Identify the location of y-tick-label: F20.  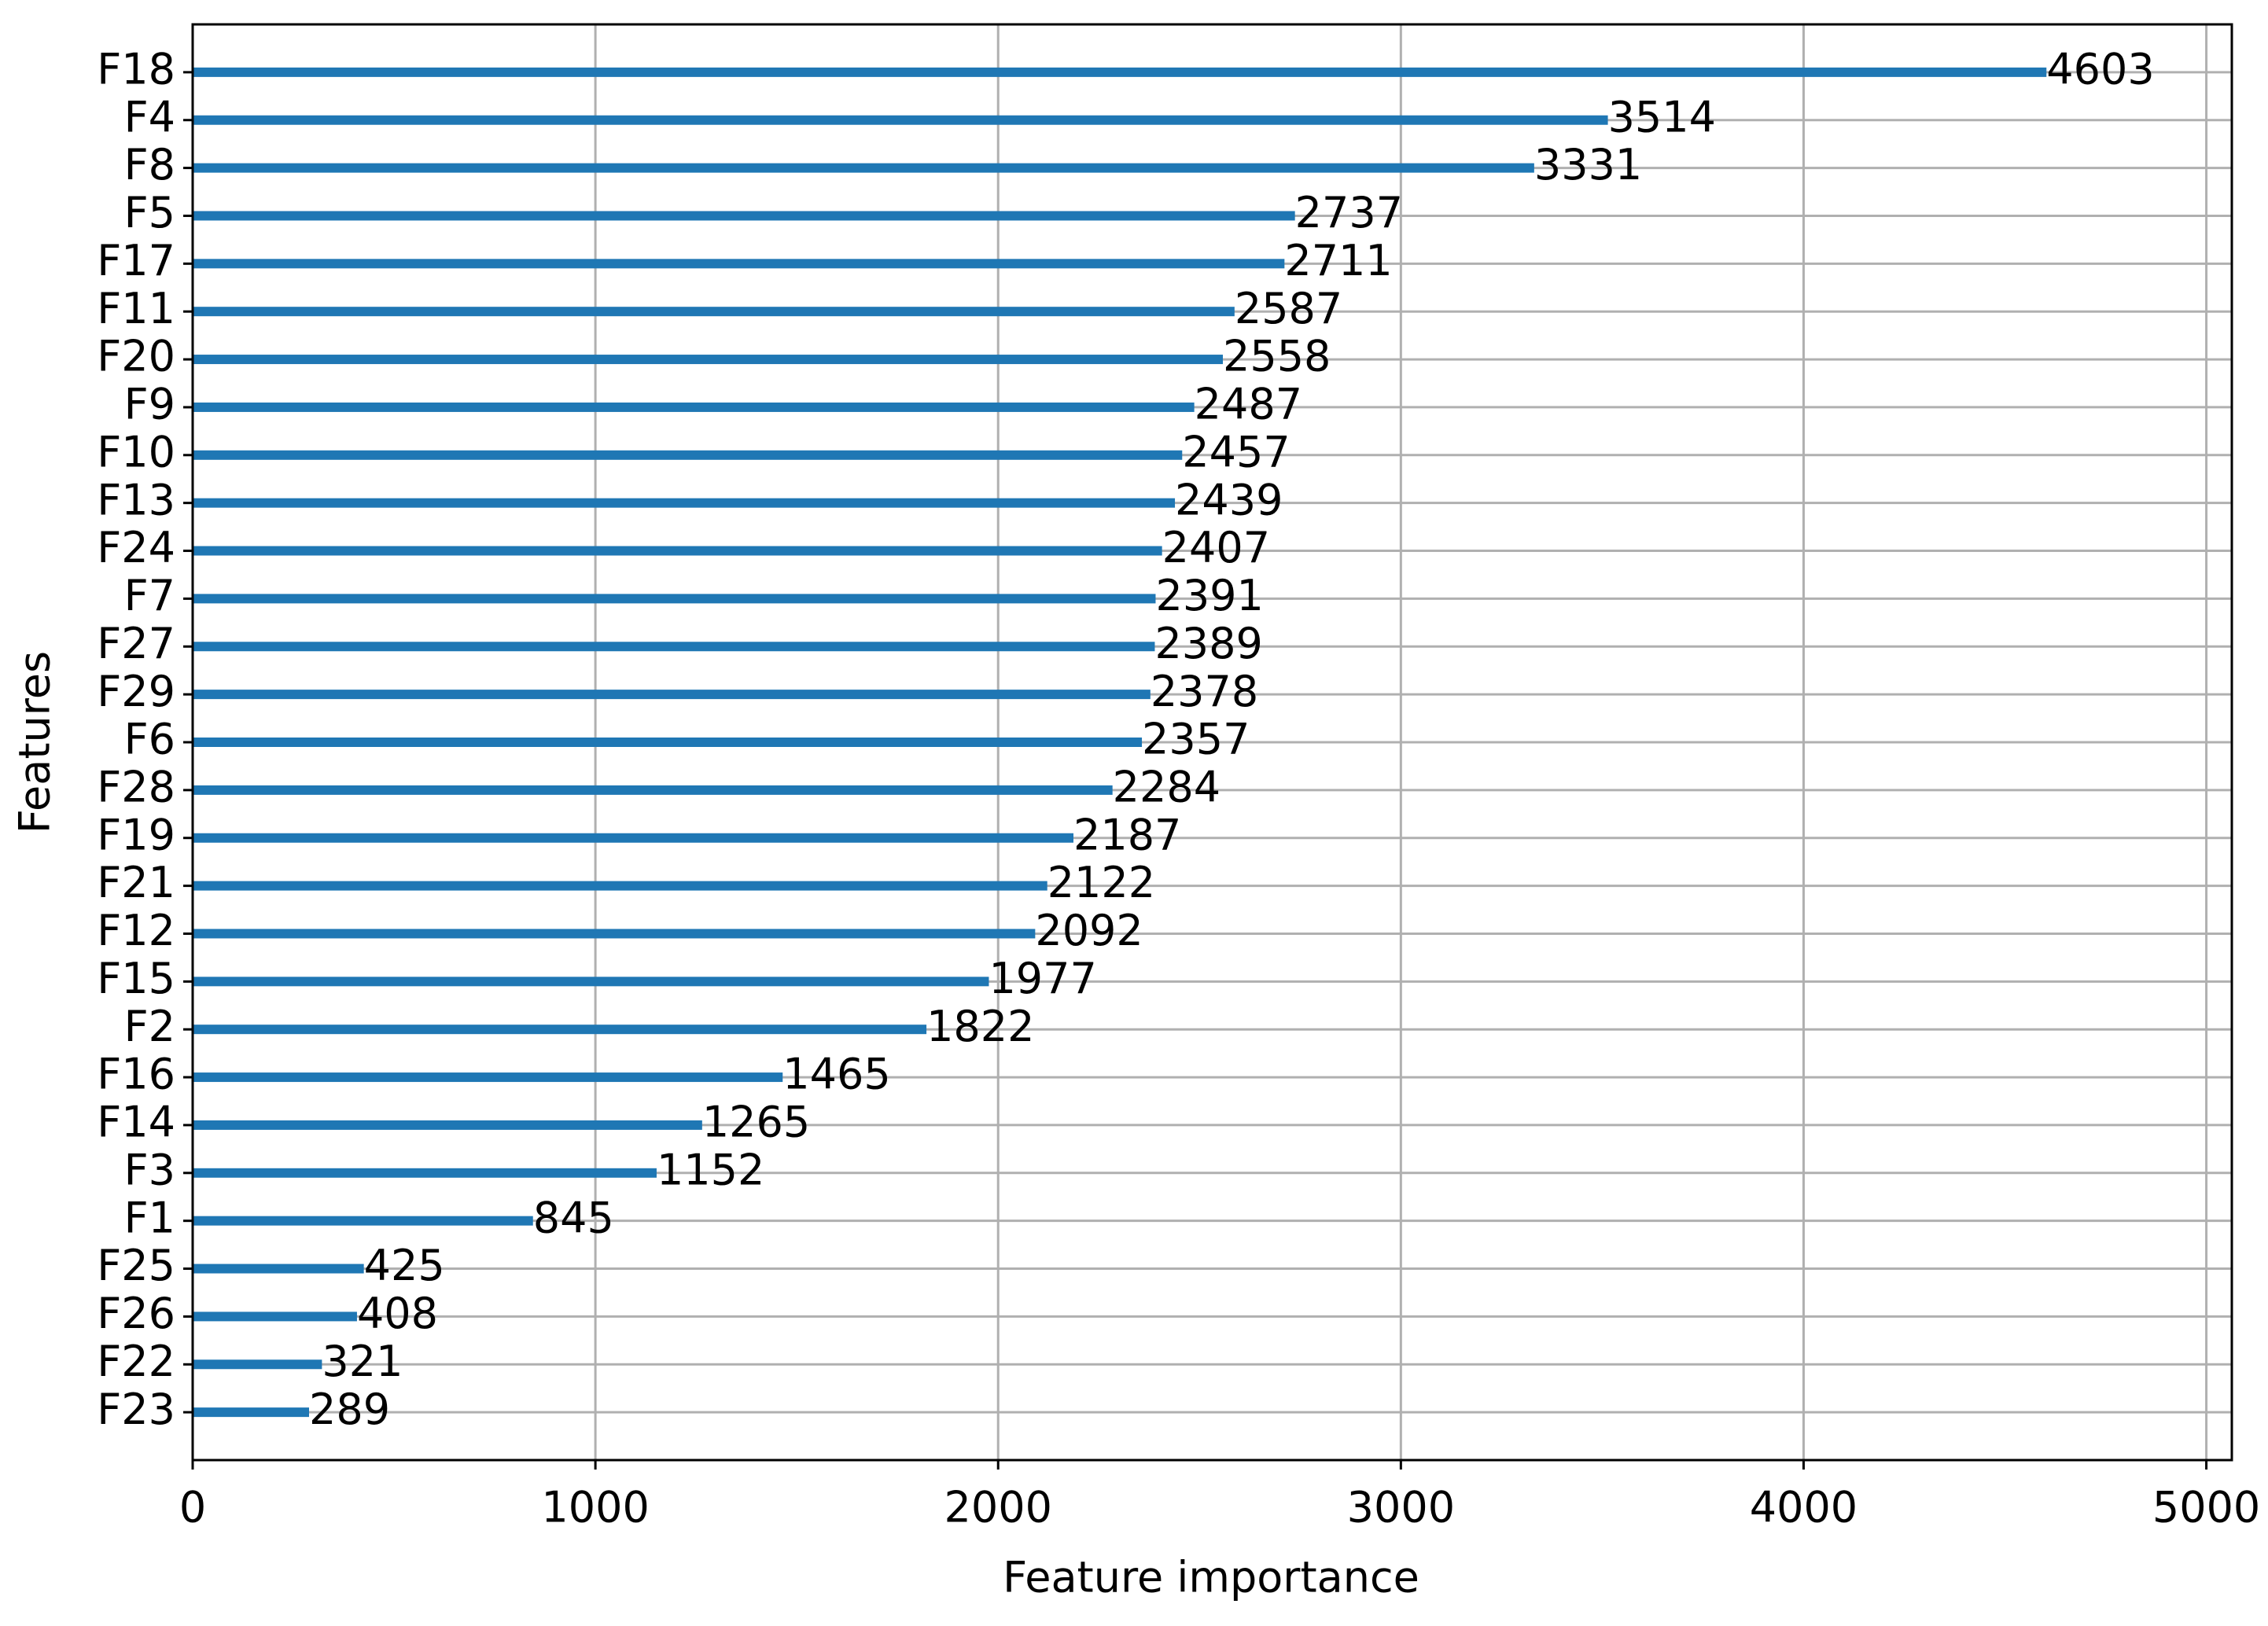
(136, 356).